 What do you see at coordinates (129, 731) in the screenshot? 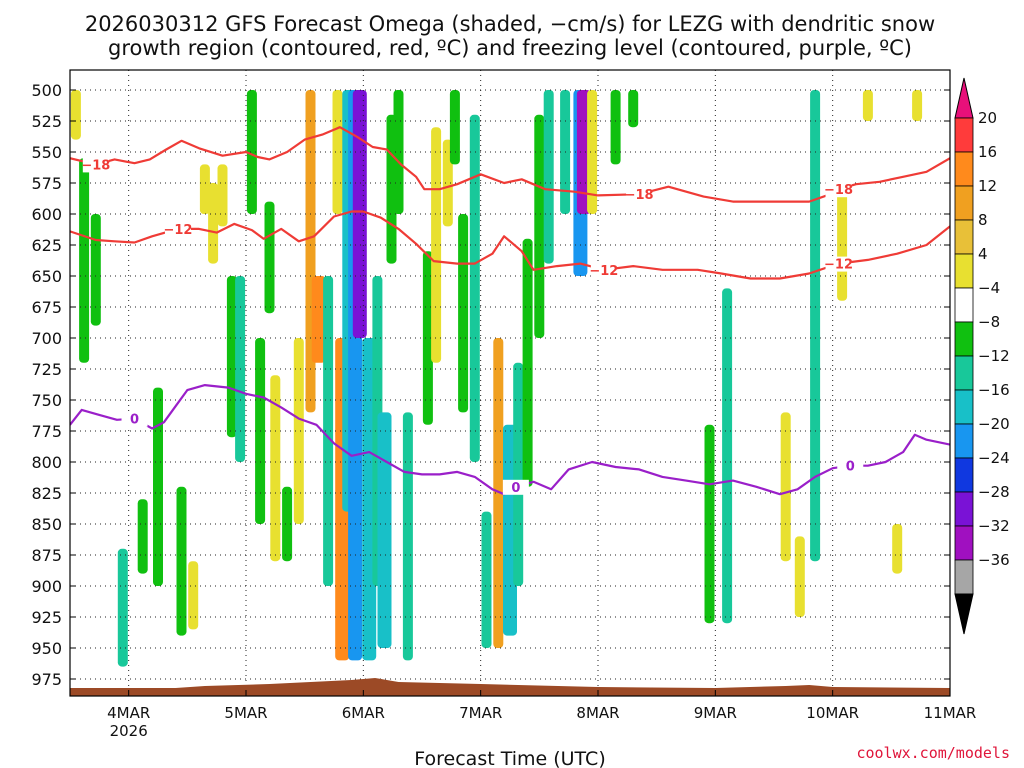
I see `x-tick-sublabel: 2026` at bounding box center [129, 731].